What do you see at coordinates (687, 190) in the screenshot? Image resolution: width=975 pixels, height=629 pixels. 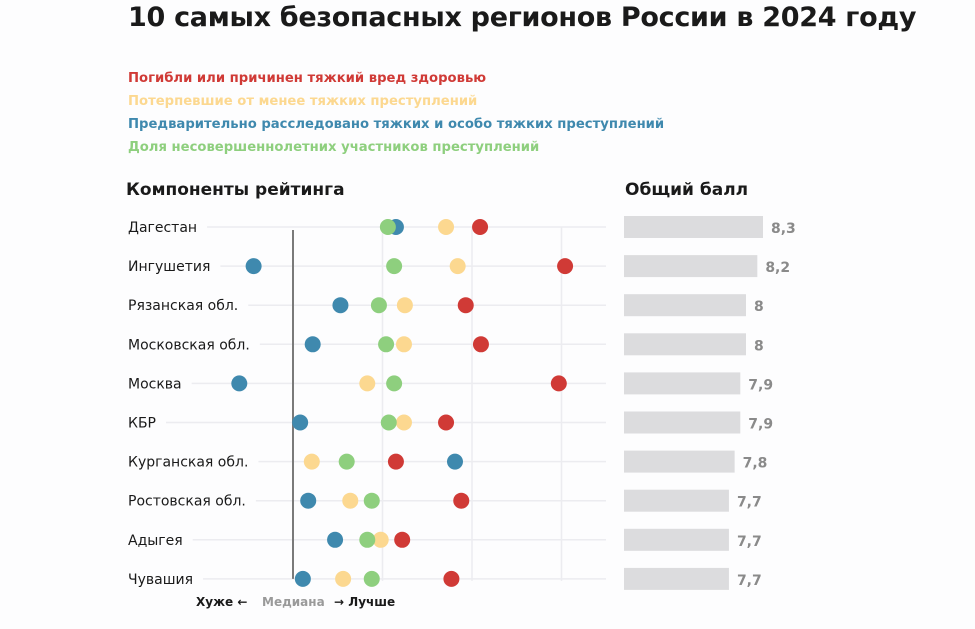 I see `total-score-heading: Общий балл` at bounding box center [687, 190].